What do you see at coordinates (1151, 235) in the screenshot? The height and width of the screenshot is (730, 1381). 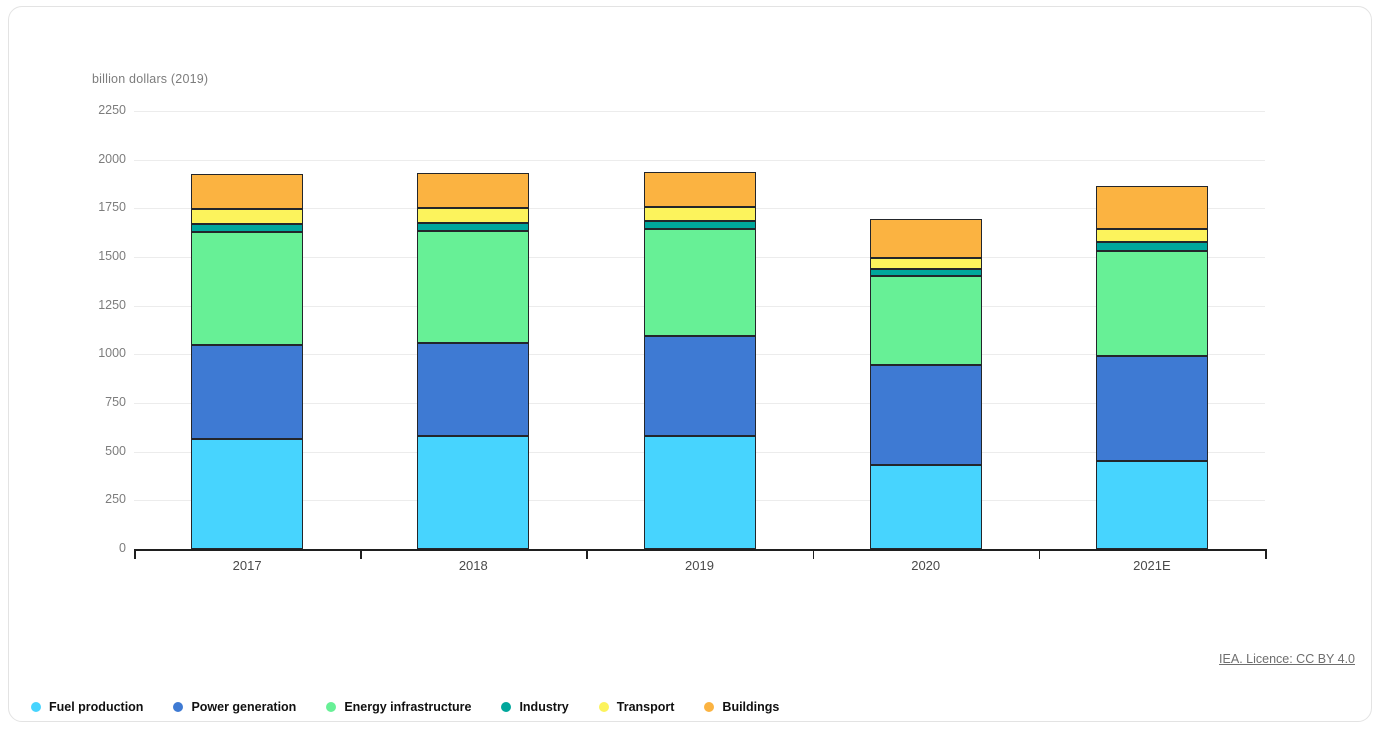 I see `bar-segment-2021e-transport` at bounding box center [1151, 235].